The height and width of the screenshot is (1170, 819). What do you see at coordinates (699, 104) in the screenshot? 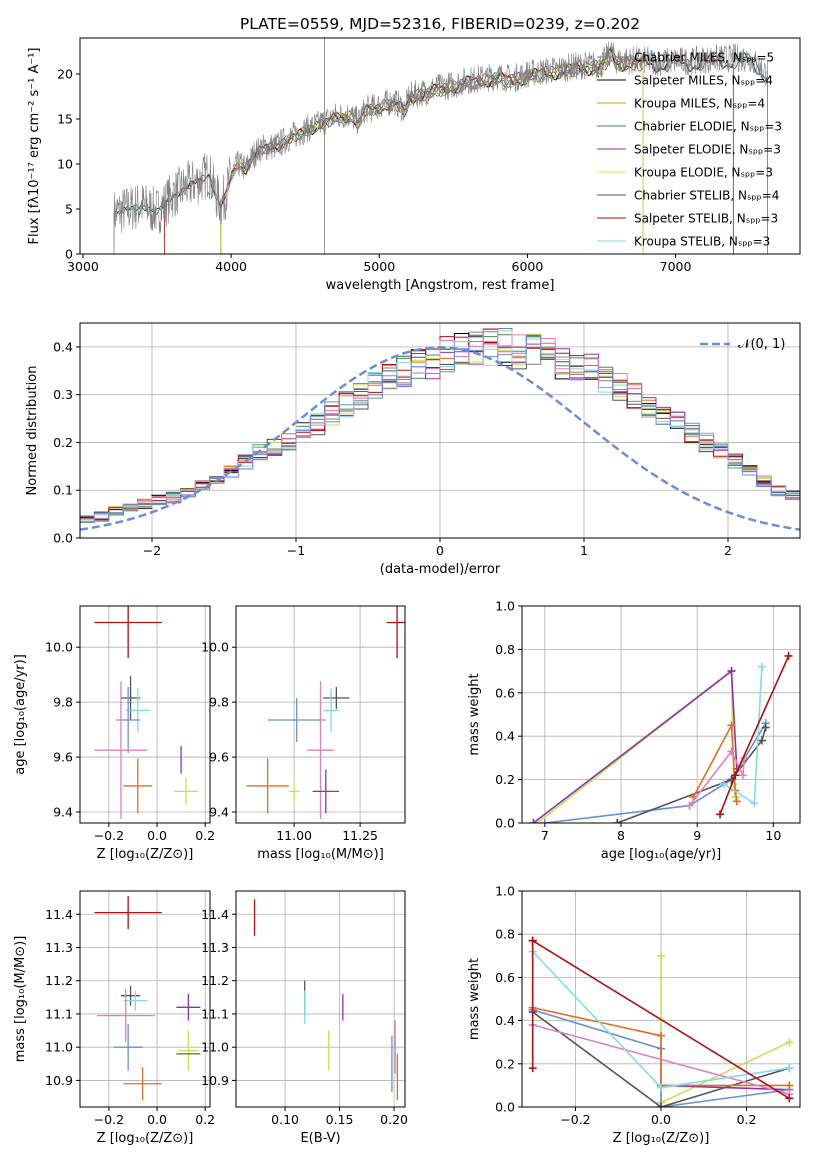
I see `legend-label-2: Kroupa MILES, Nₛₚₚ=4` at bounding box center [699, 104].